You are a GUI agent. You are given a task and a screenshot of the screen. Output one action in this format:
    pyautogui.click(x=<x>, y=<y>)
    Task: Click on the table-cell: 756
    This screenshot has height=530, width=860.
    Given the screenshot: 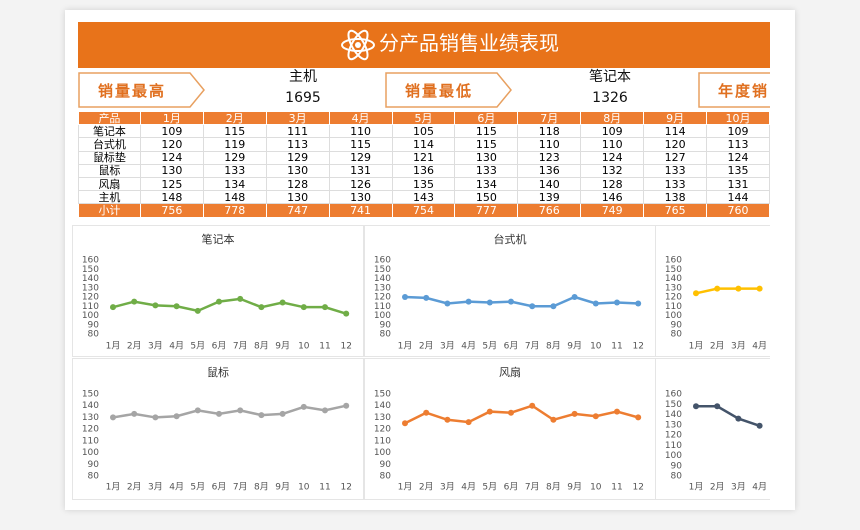 What is the action you would take?
    pyautogui.click(x=171, y=210)
    